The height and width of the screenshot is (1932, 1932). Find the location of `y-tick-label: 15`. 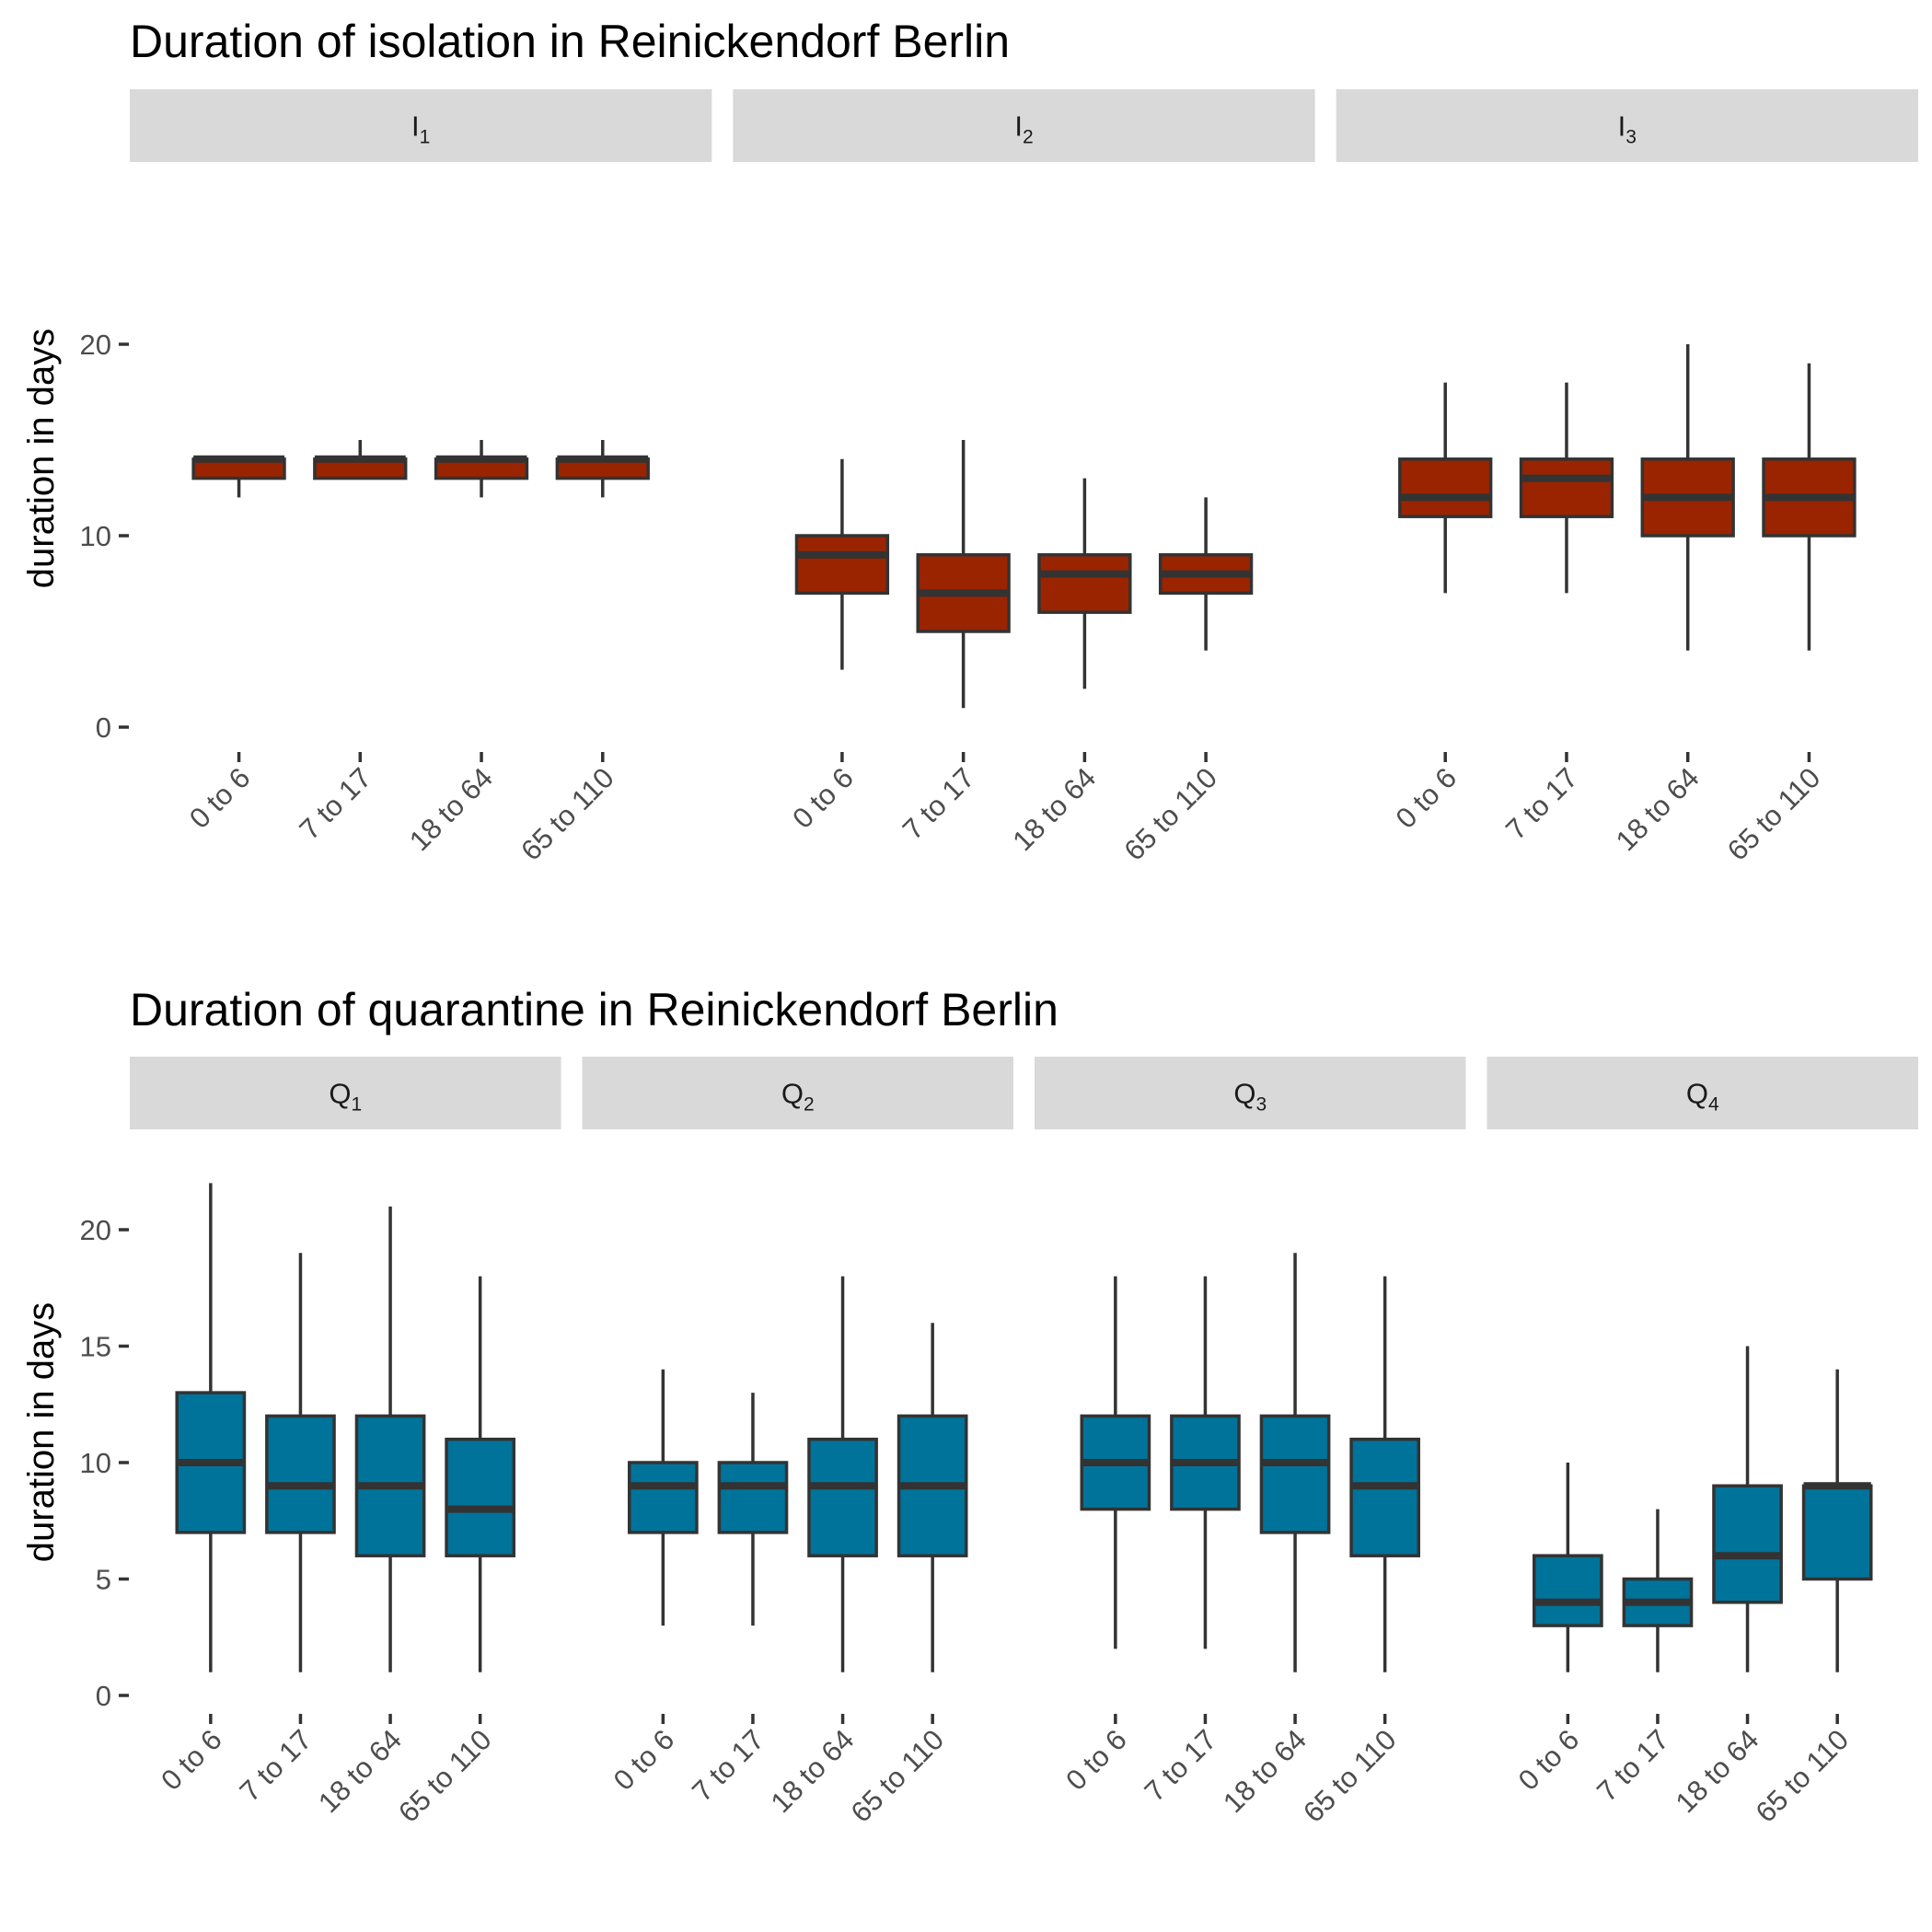

y-tick-label: 15 is located at coordinates (96, 1347).